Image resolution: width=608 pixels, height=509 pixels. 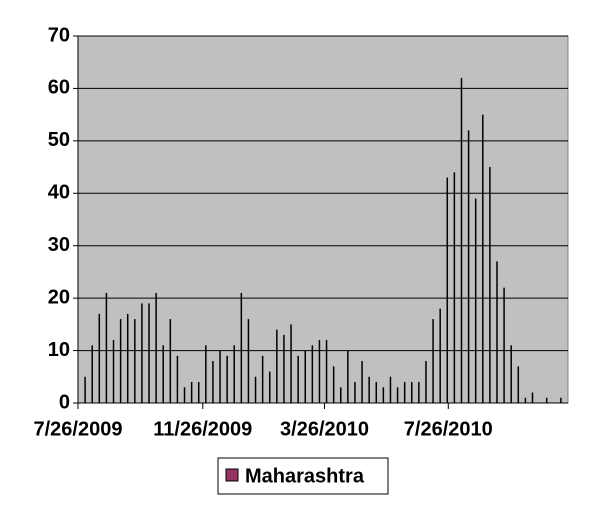 What do you see at coordinates (59, 245) in the screenshot?
I see `y-tick-label: 30` at bounding box center [59, 245].